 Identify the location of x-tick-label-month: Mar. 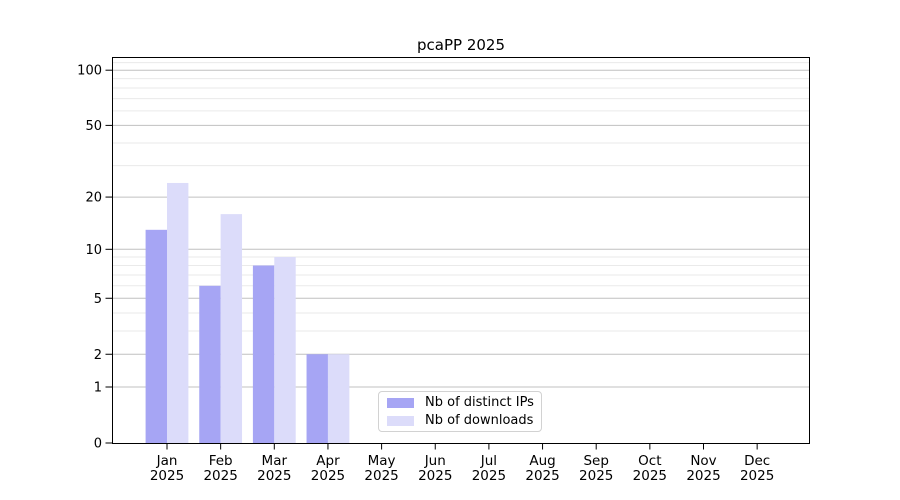
(275, 461).